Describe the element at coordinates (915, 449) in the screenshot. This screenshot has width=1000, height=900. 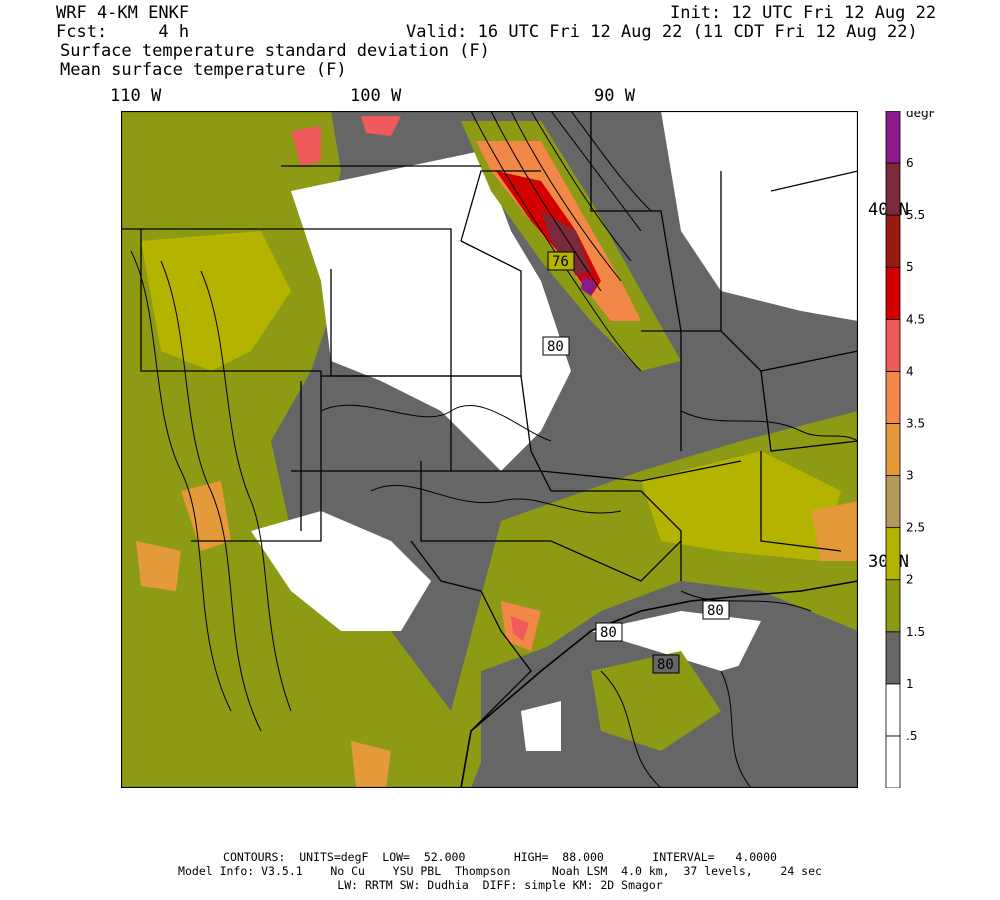
I see `legend-labels: .5 1 1.5 2 2.5 3 3.5 4 4.5 5 5.5 6` at that location.